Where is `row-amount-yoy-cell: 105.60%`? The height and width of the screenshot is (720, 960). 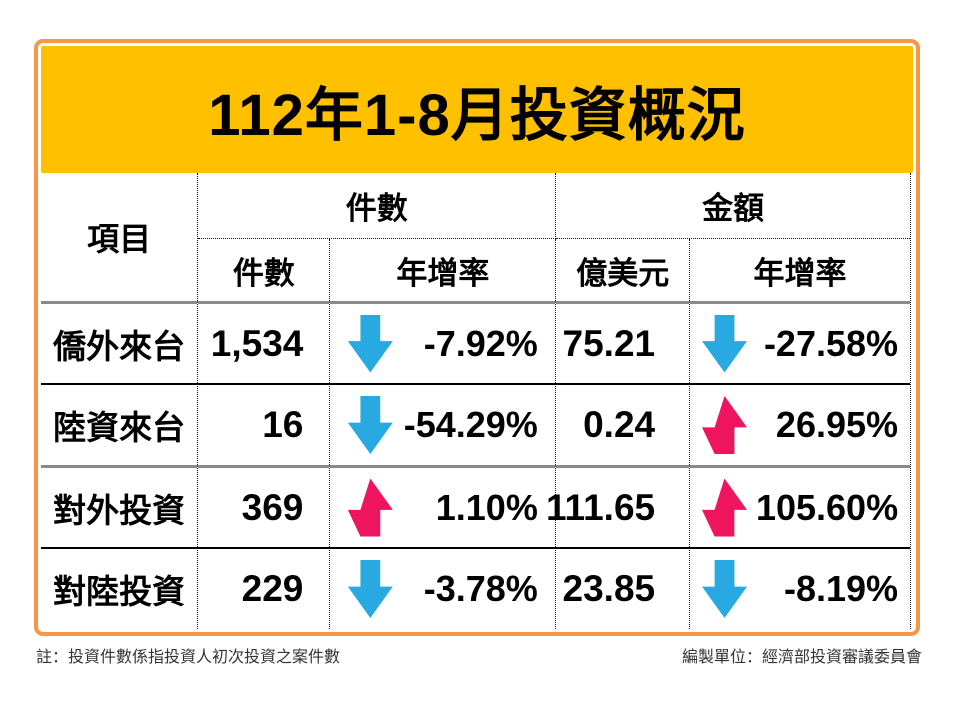
row-amount-yoy-cell: 105.60% is located at coordinates (800, 506).